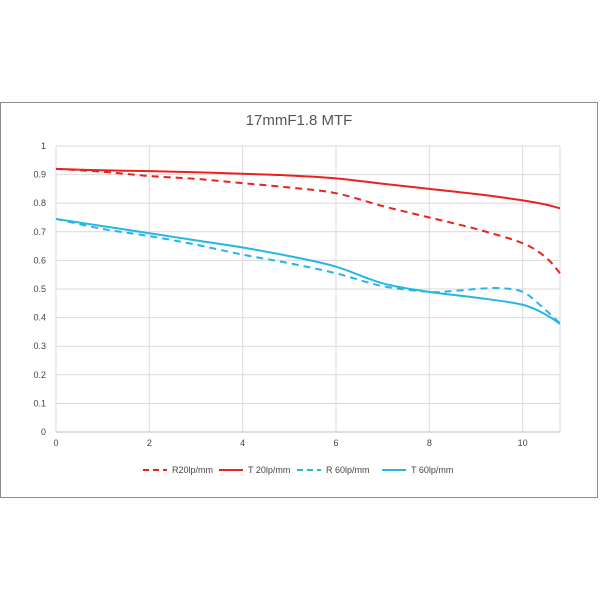  Describe the element at coordinates (39, 318) in the screenshot. I see `y-tick-label: 0.4` at that location.